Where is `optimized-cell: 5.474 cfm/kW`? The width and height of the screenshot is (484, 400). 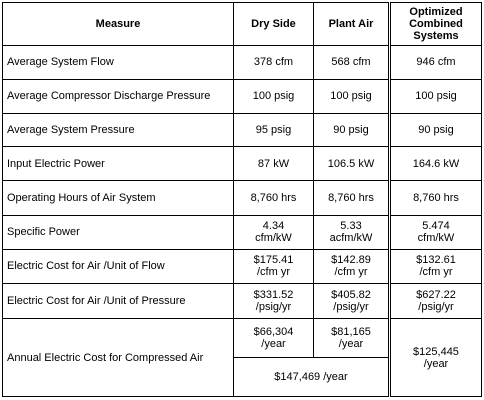 optimized-cell: 5.474 cfm/kW is located at coordinates (435, 232).